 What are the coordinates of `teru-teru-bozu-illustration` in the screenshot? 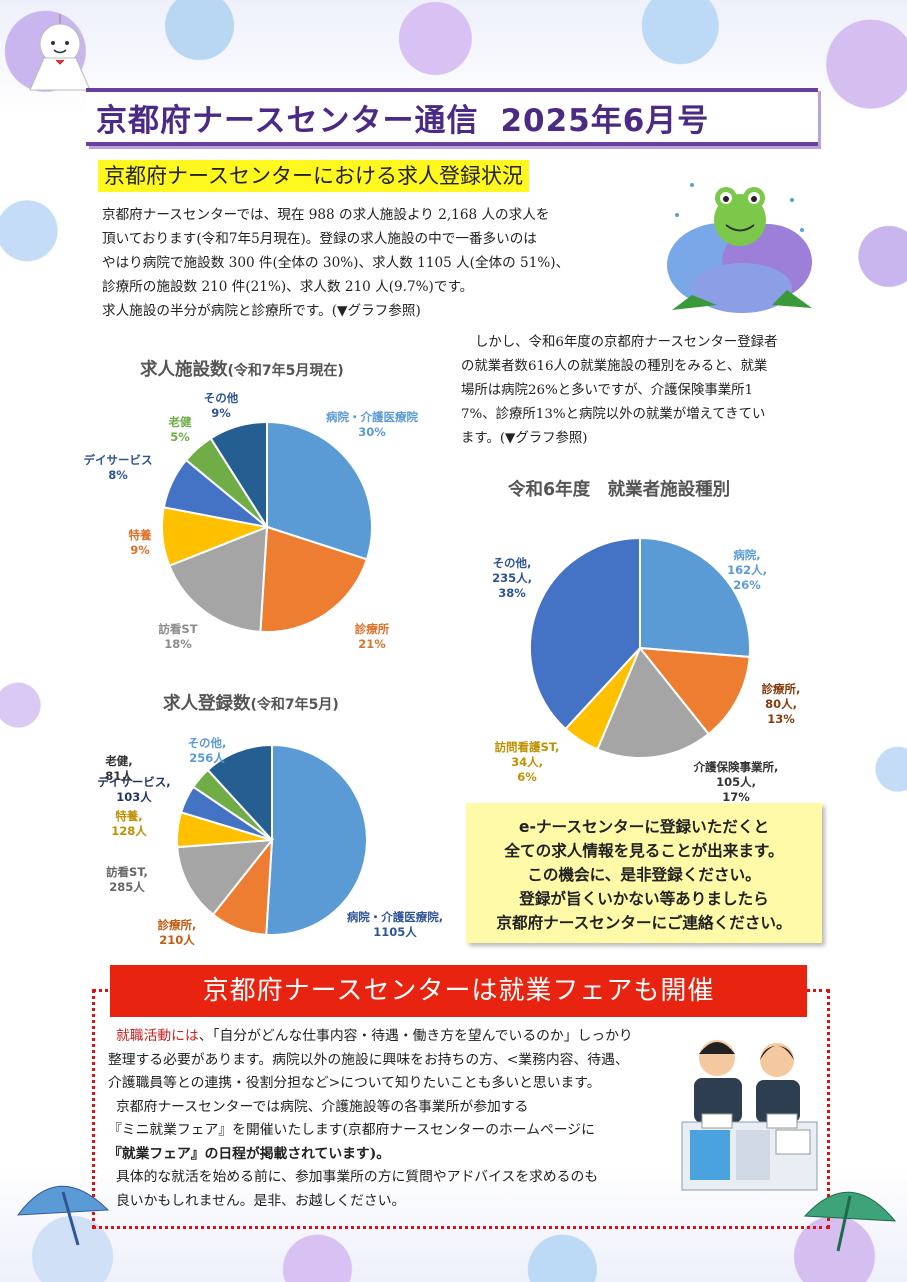 It's located at (59, 52).